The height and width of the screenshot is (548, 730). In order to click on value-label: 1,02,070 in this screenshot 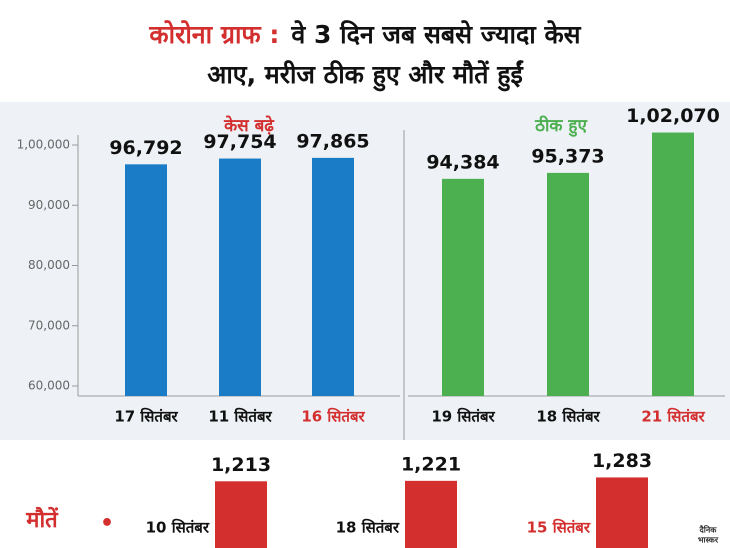, I will do `click(673, 116)`.